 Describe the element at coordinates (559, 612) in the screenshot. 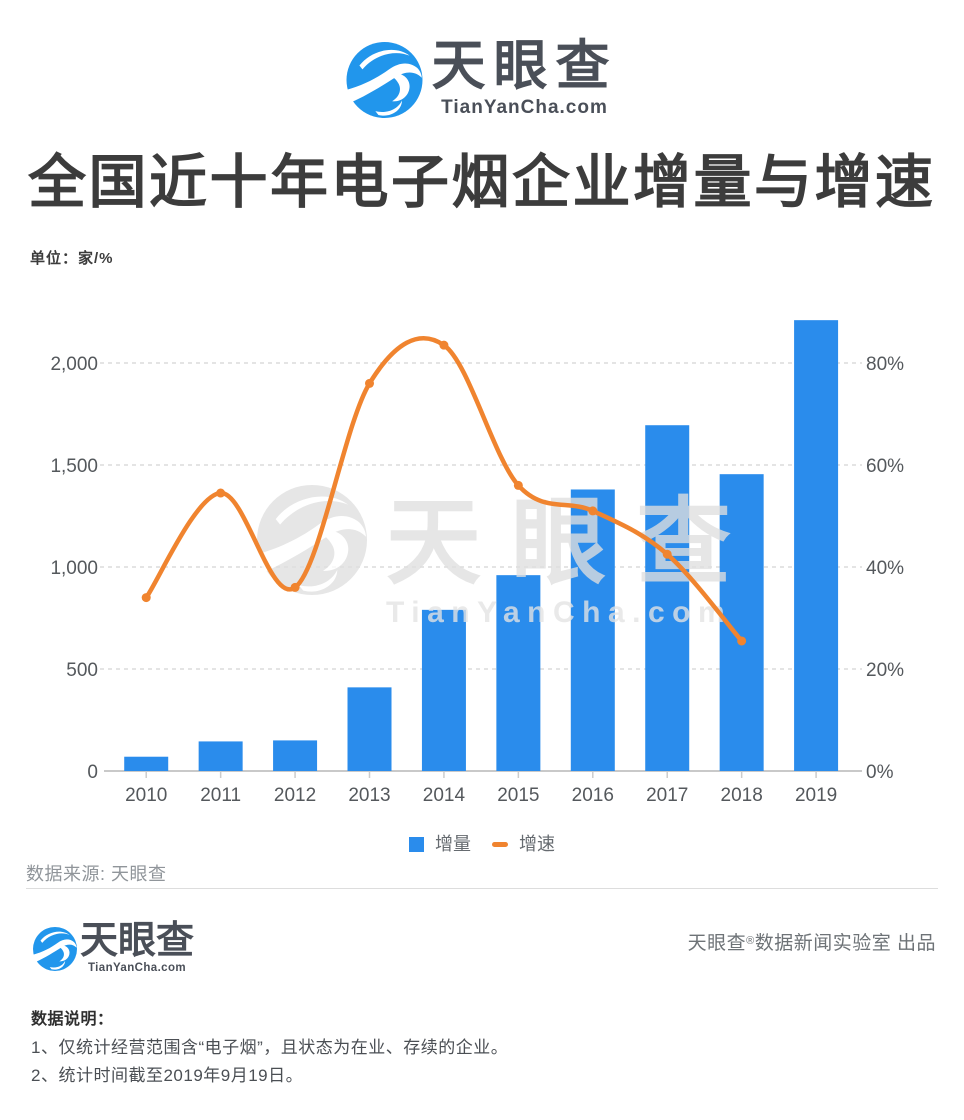

I see `watermark-brand-domain: TianYanCha.com` at that location.